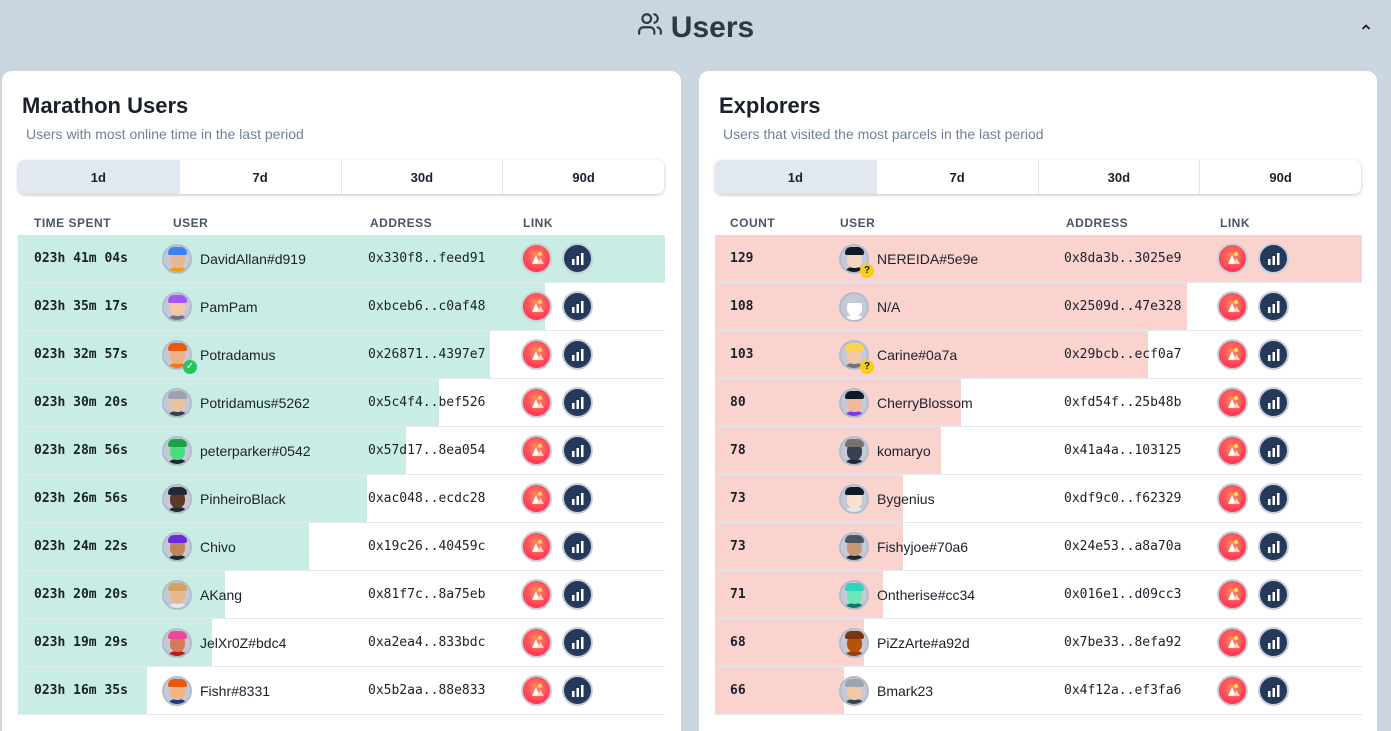 The image size is (1391, 731). Describe the element at coordinates (81, 258) in the screenshot. I see `row-metric: 023h 41m 04s` at that location.